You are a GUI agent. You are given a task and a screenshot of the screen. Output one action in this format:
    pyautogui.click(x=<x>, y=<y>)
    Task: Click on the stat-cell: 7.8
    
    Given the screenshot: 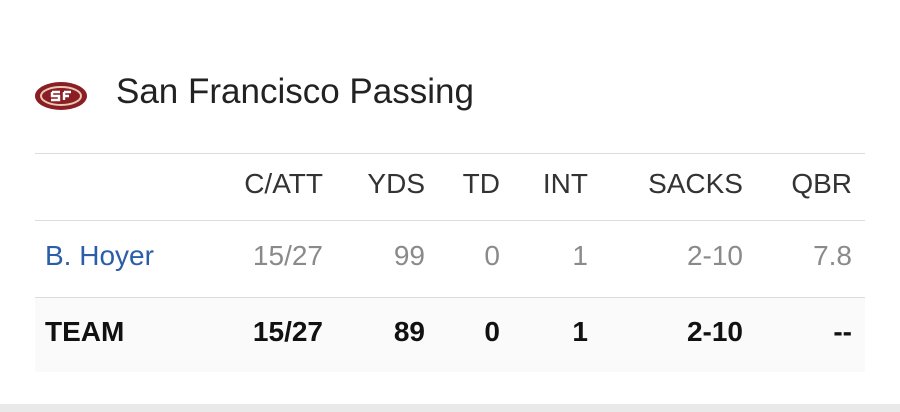 What is the action you would take?
    pyautogui.click(x=832, y=255)
    